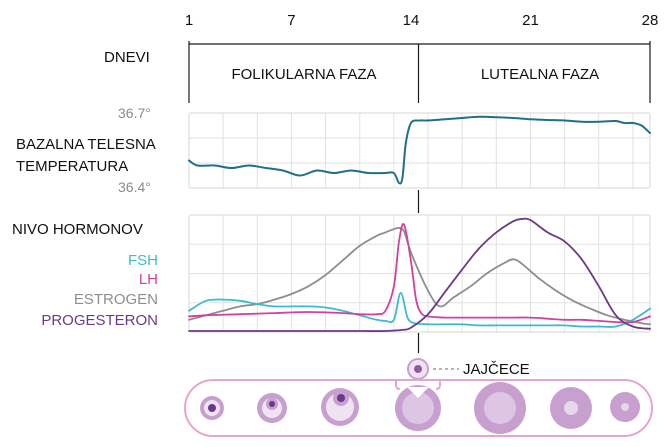  Describe the element at coordinates (419, 309) in the screenshot. I see `fsh-series-line` at that location.